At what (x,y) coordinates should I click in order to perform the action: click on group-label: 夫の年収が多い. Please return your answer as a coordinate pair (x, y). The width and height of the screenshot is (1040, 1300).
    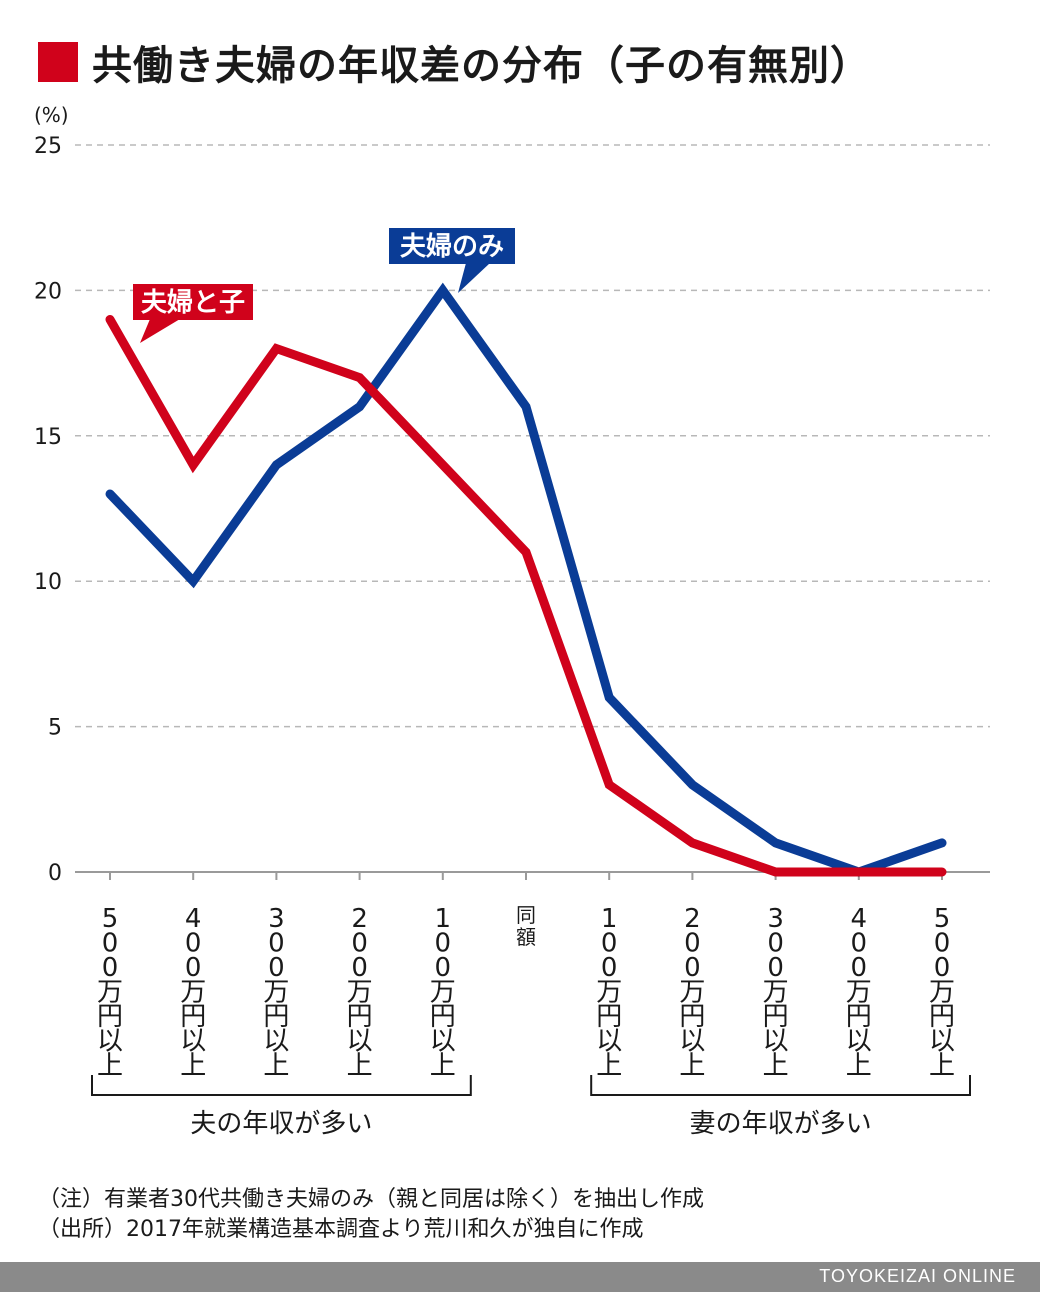
    Looking at the image, I should click on (281, 1124).